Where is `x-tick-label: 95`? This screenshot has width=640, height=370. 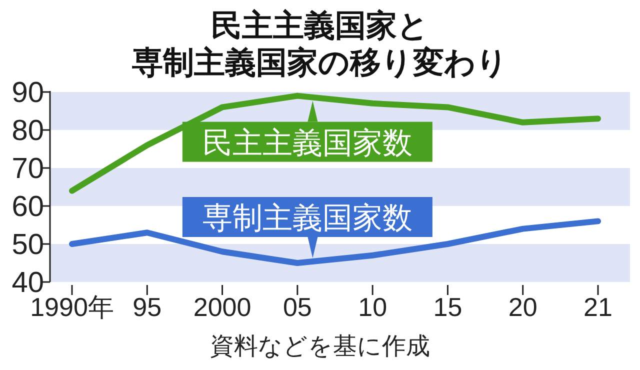 x-tick-label: 95 is located at coordinates (147, 307).